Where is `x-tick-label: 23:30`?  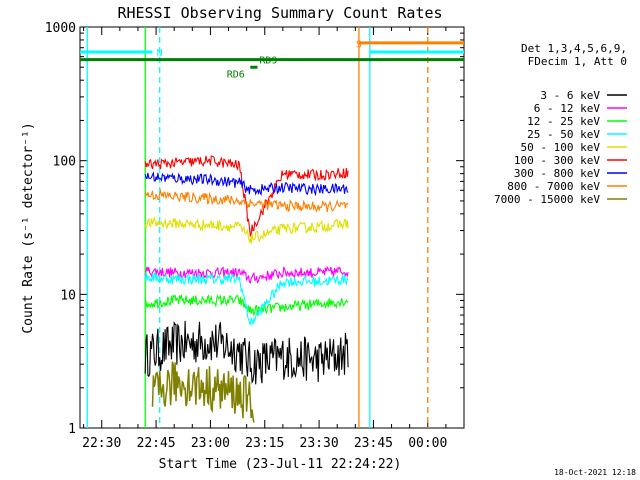
x-tick-label: 23:30 is located at coordinates (319, 443).